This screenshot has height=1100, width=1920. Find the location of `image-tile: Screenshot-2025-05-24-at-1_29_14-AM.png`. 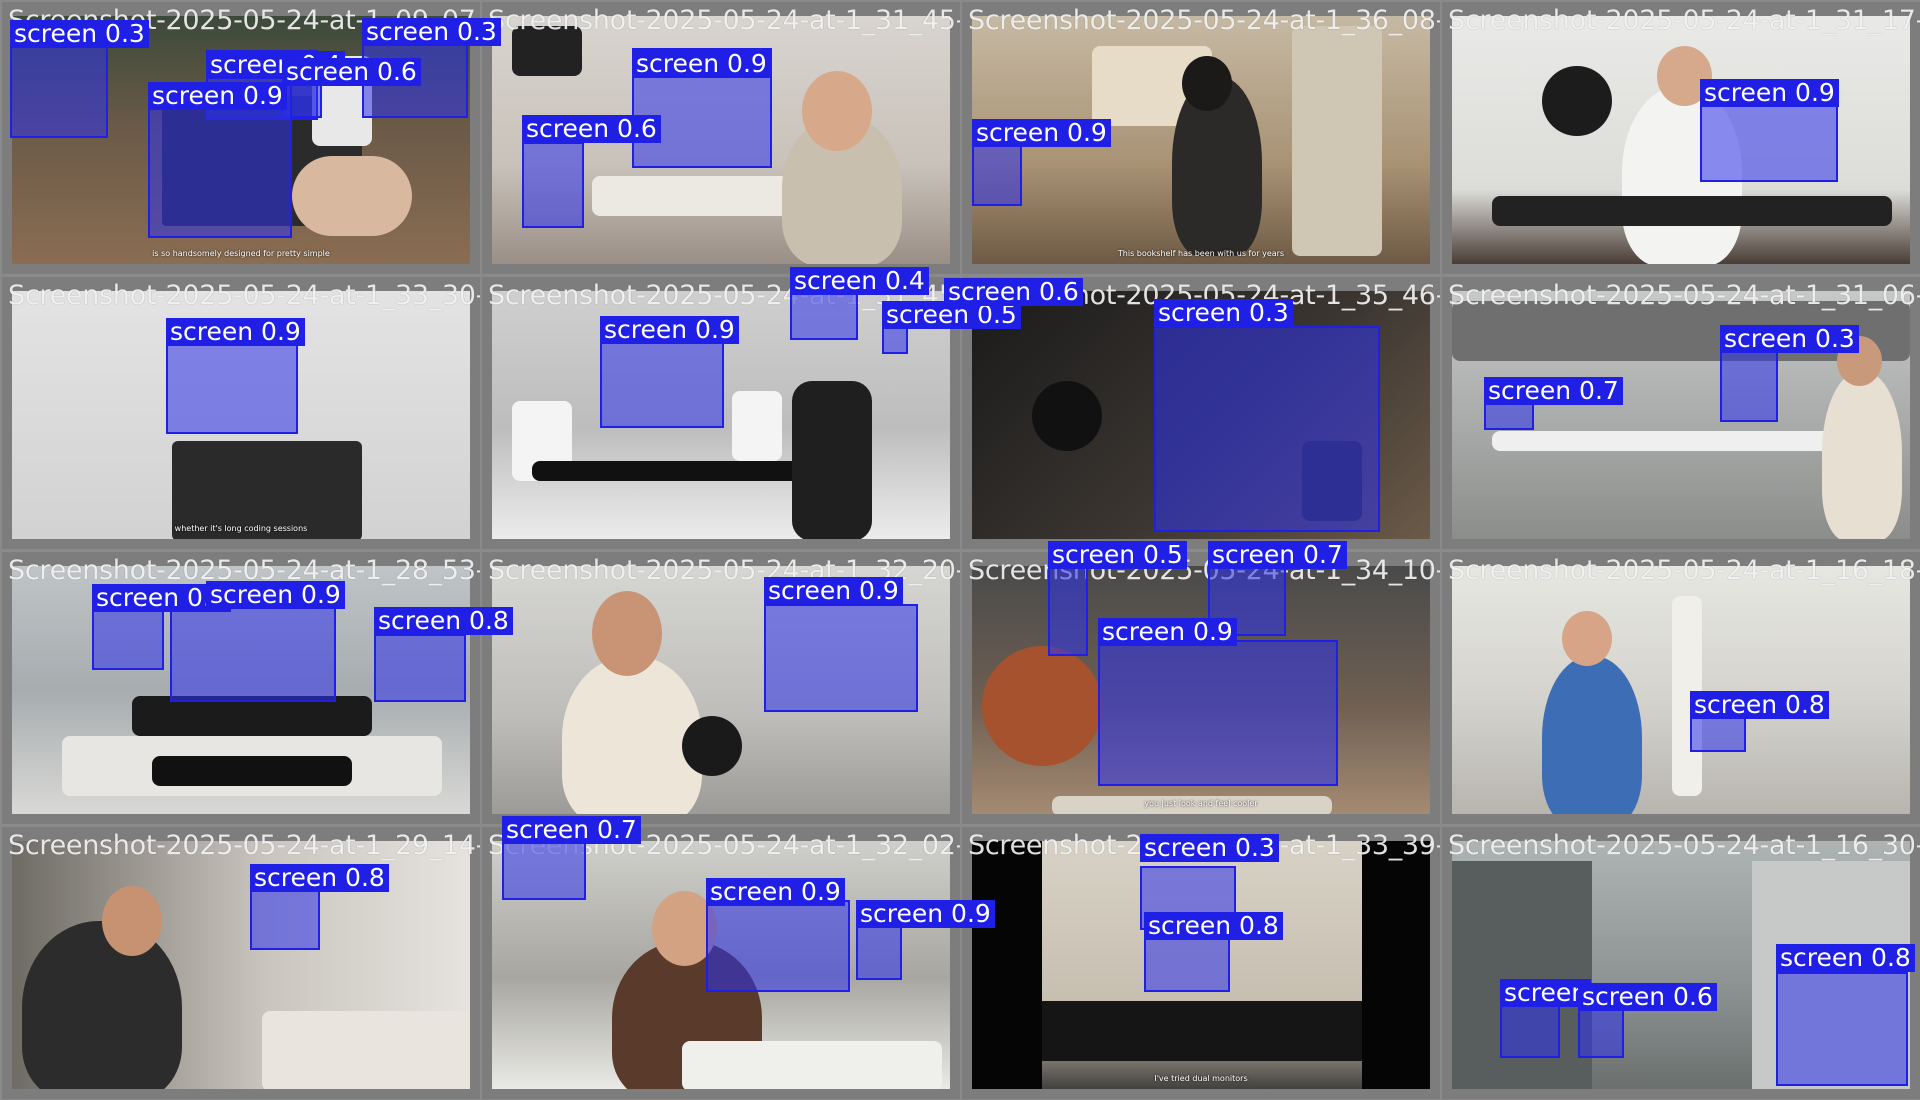

image-tile: Screenshot-2025-05-24-at-1_29_14-AM.png is located at coordinates (241, 963).